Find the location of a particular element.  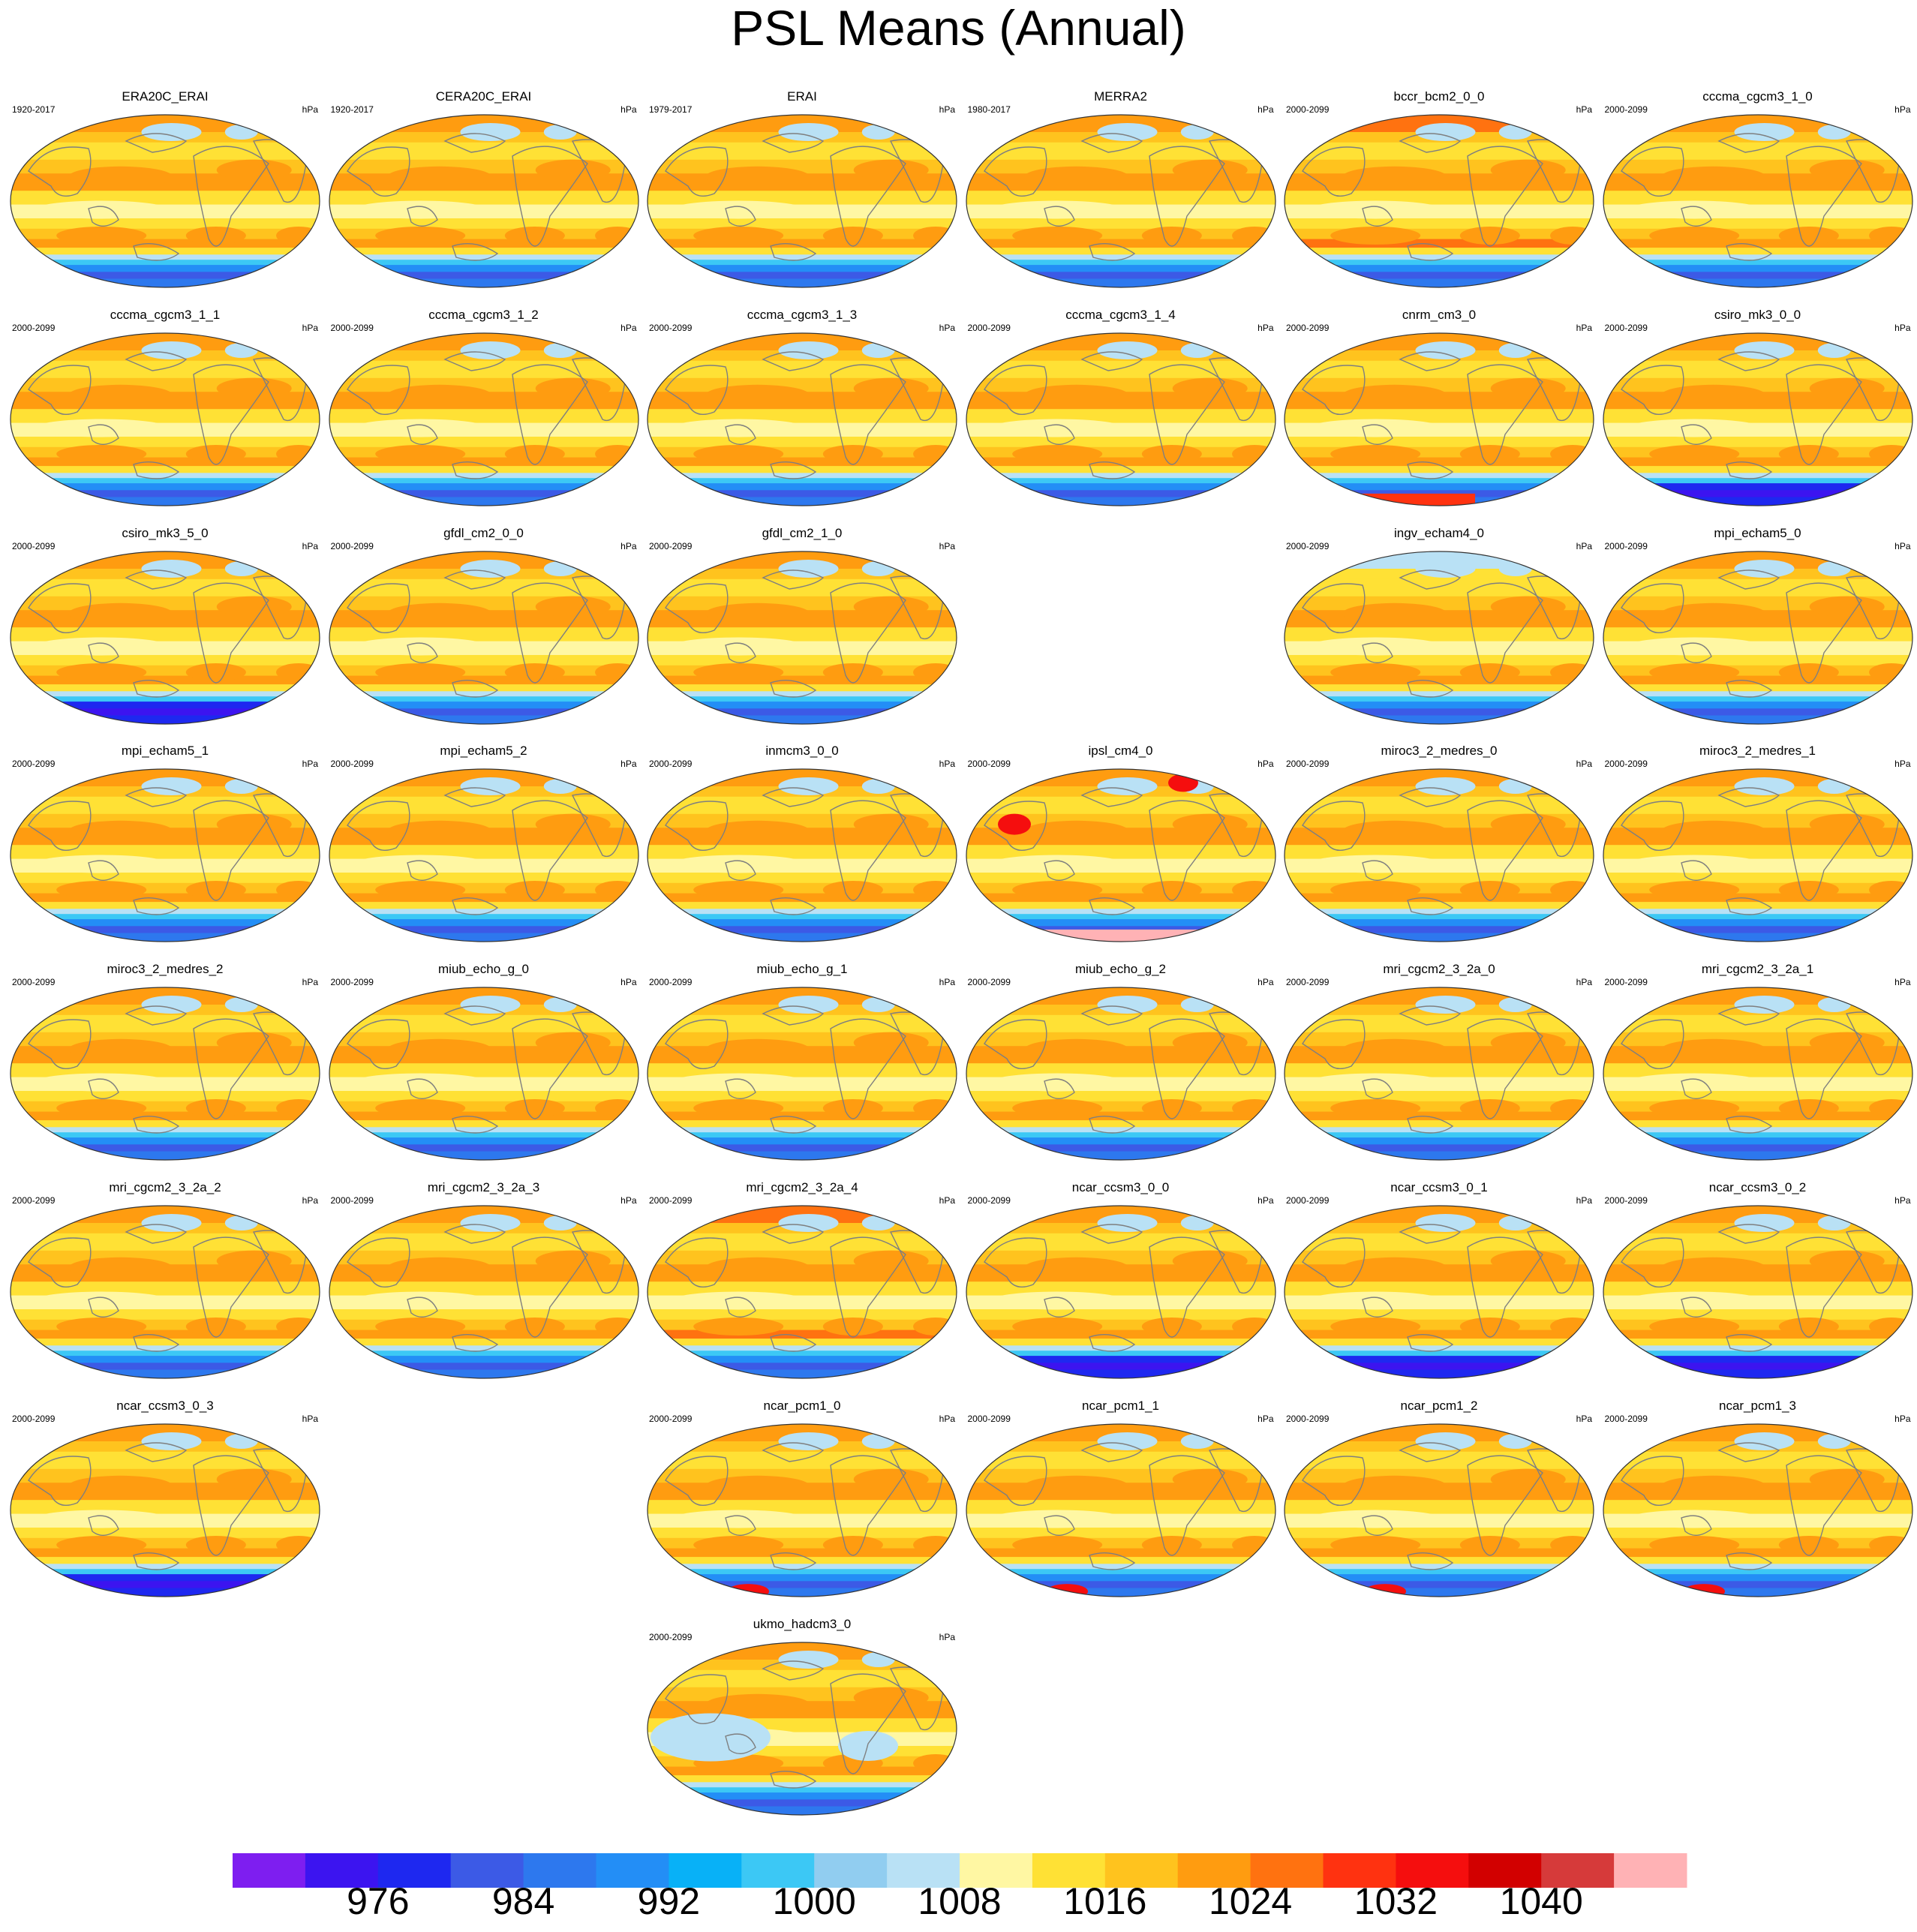

map-panel: ERAI 1979-2017 hPa is located at coordinates (802, 190).